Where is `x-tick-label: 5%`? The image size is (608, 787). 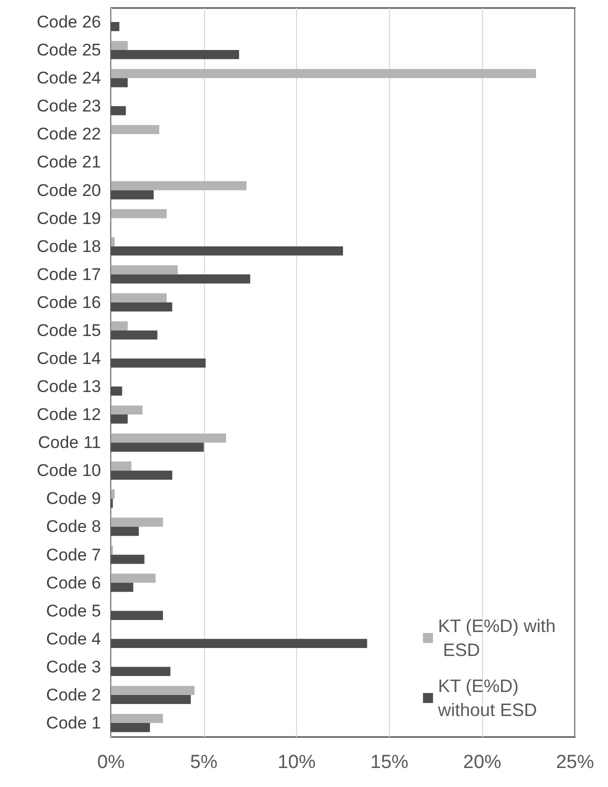 x-tick-label: 5% is located at coordinates (204, 762).